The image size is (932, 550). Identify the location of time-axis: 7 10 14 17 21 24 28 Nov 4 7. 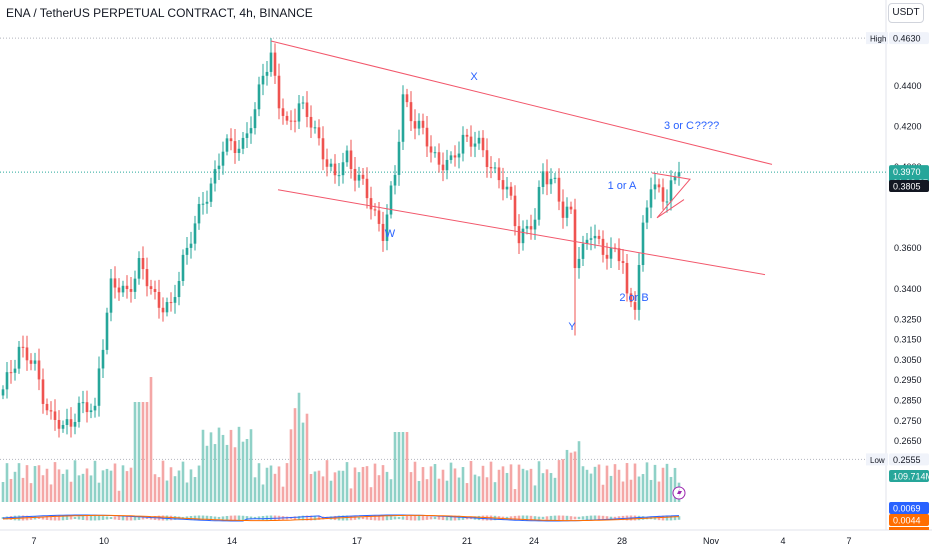
(441, 541).